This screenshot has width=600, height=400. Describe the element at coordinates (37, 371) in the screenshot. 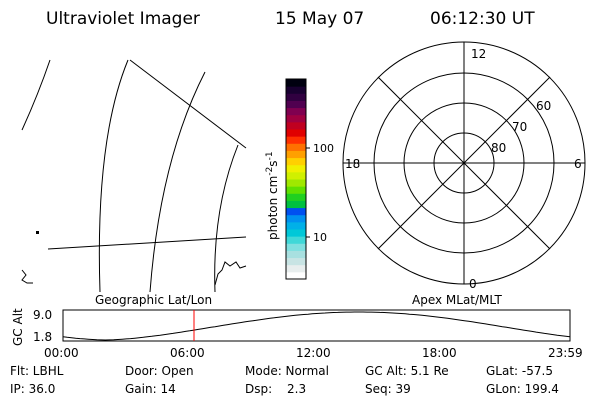

I see `filter-status: Flt: LBHL` at that location.